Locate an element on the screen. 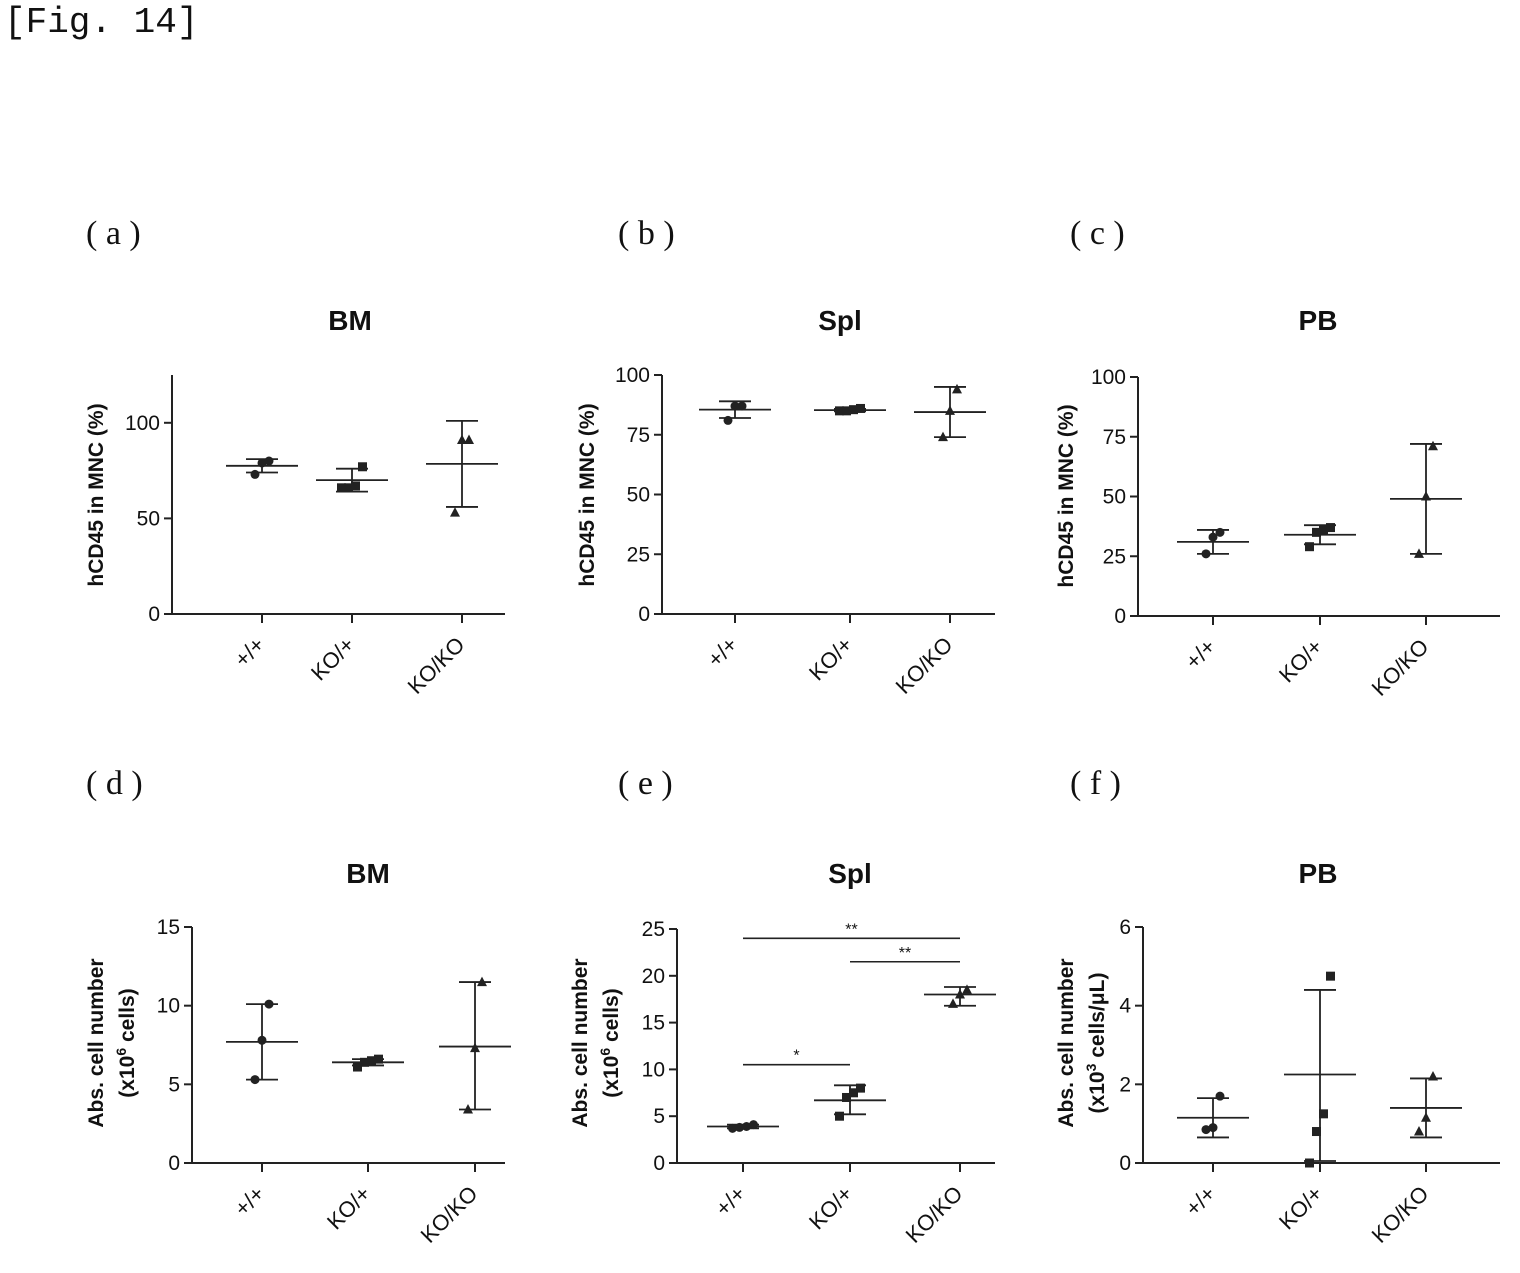 This screenshot has width=1520, height=1273. y-axis-label-unit-exponent: 3 is located at coordinates (1091, 1067).